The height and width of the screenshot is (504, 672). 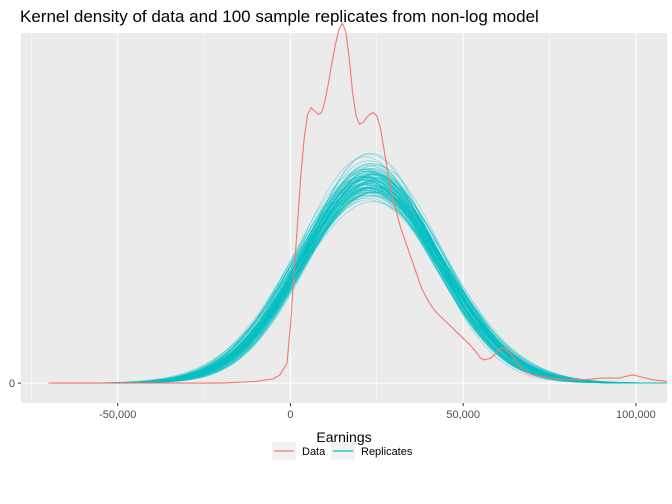 What do you see at coordinates (117, 415) in the screenshot?
I see `x-tick-label: -50,000` at bounding box center [117, 415].